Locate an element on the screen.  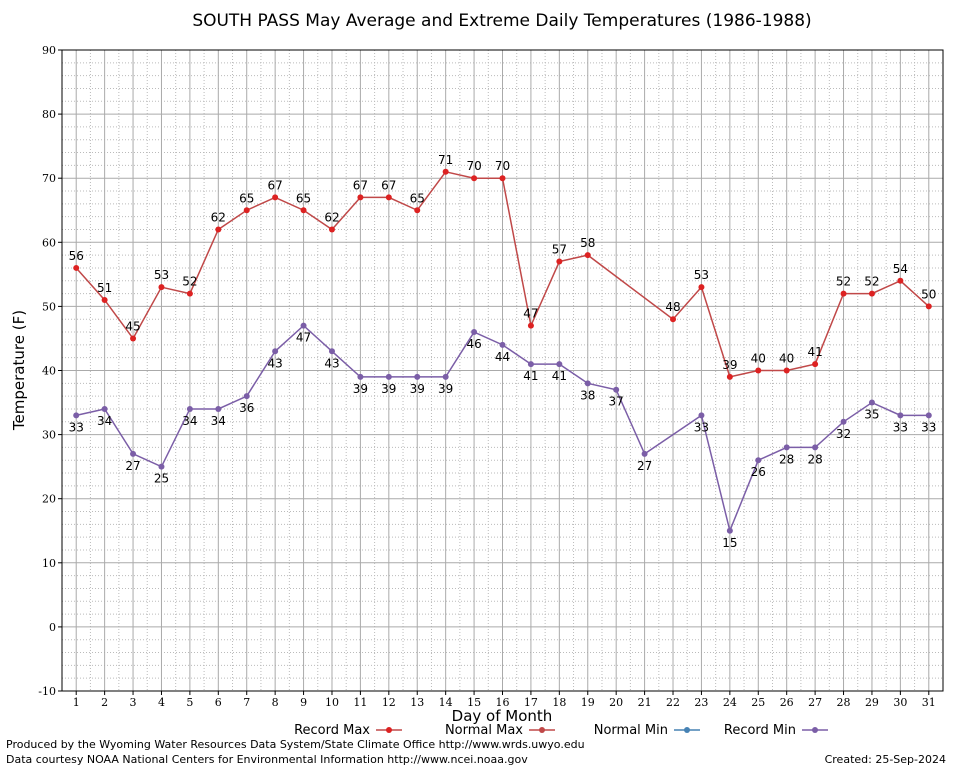
x-tick-label: 15 is located at coordinates (474, 702).